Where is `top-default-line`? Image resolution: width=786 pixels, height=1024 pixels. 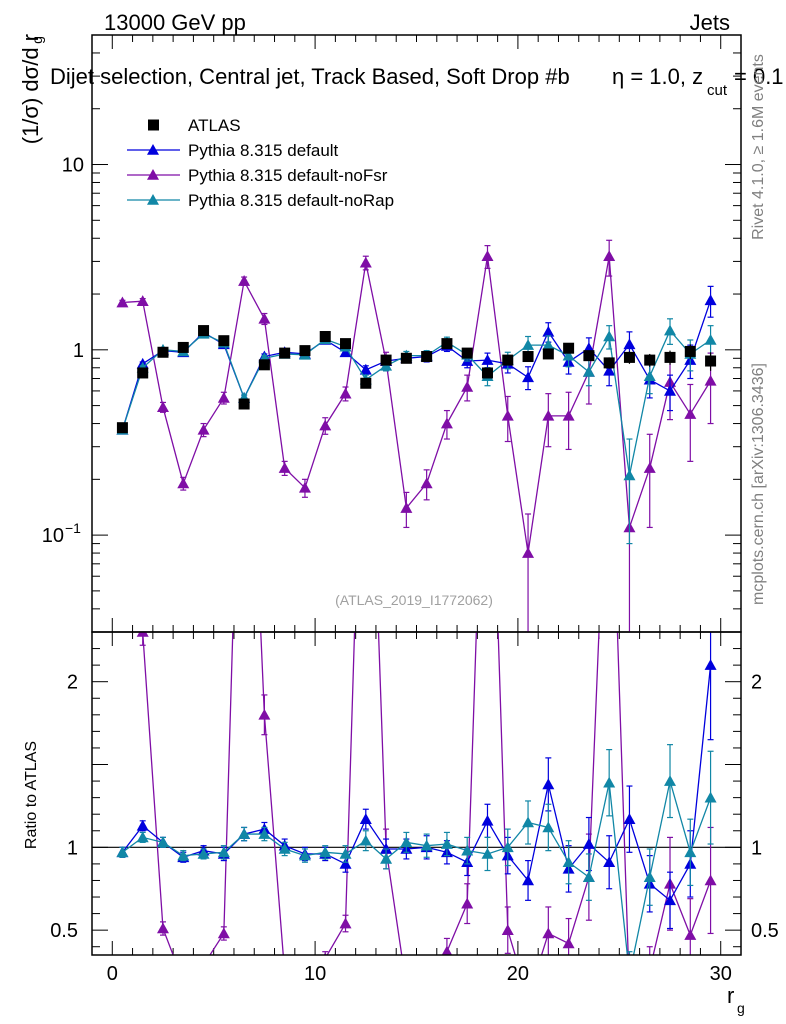 top-default-line is located at coordinates (416, 365).